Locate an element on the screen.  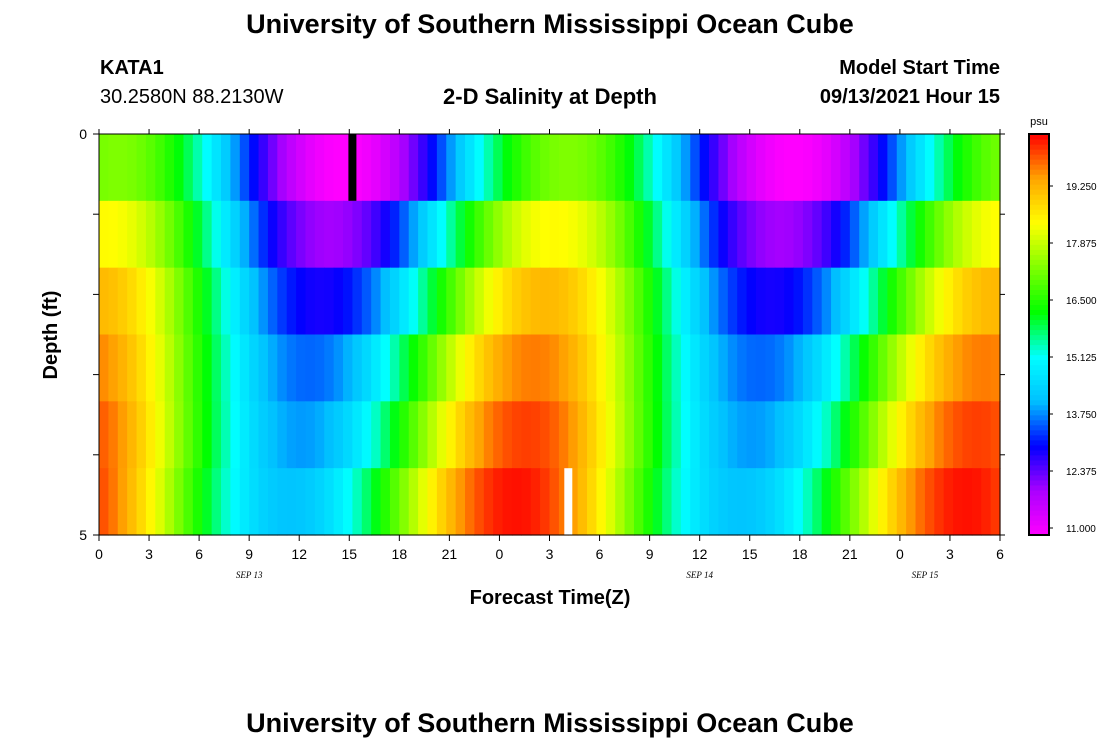
heatmap-markers is located at coordinates (460, 334).